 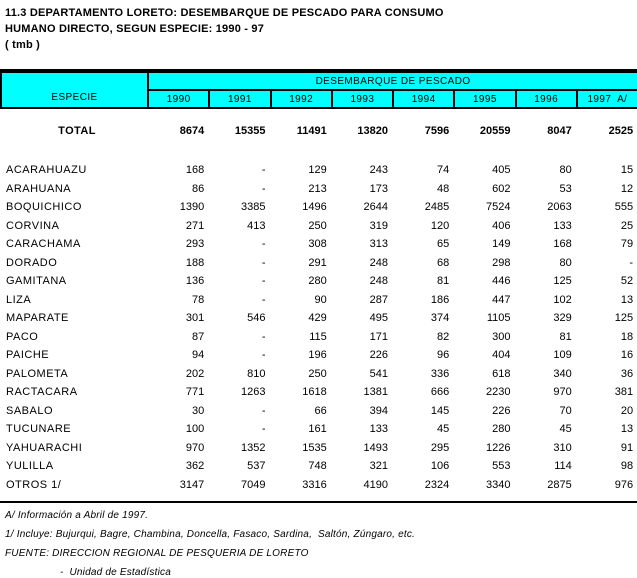 What do you see at coordinates (195, 281) in the screenshot?
I see `value-cell: 136` at bounding box center [195, 281].